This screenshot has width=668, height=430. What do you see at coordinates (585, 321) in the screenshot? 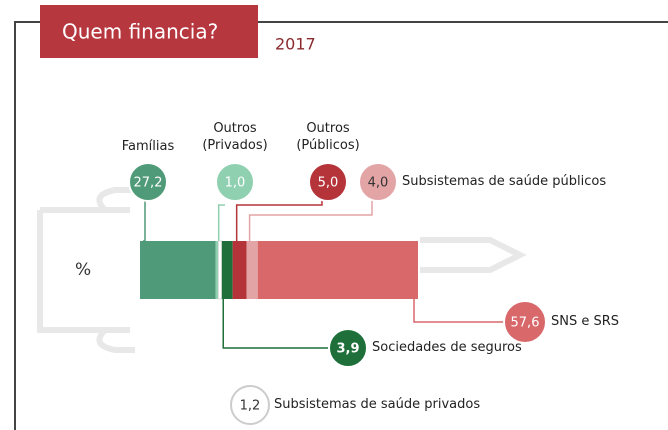
I see `series-name: SNS e SRS` at bounding box center [585, 321].